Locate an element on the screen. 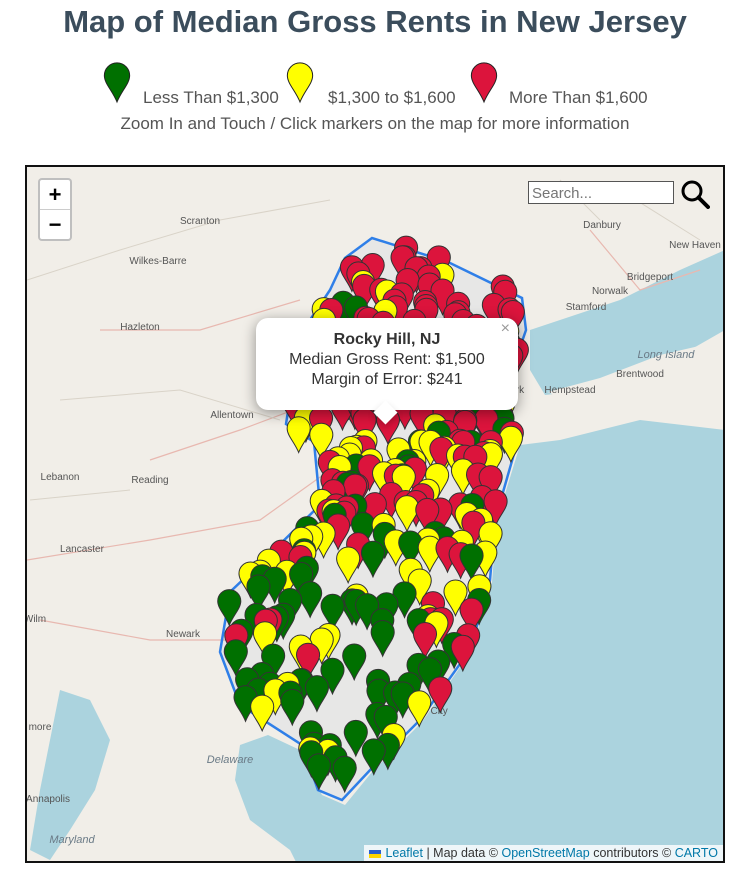  popup-title: Rocky Hill, NJ is located at coordinates (387, 339).